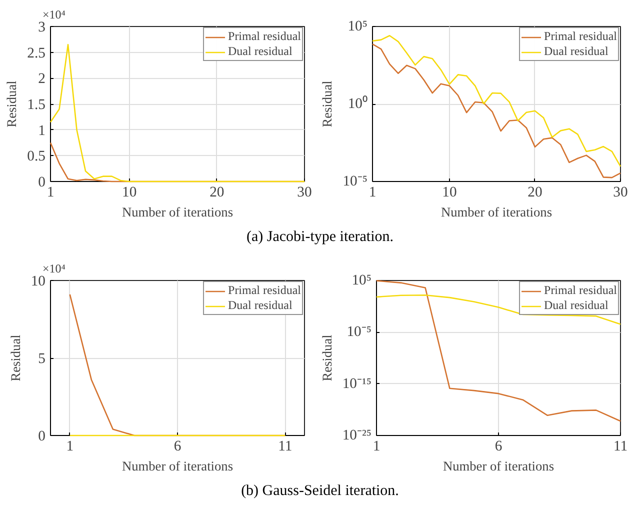 The width and height of the screenshot is (636, 512). What do you see at coordinates (42, 28) in the screenshot?
I see `y-tick-label: 3` at bounding box center [42, 28].